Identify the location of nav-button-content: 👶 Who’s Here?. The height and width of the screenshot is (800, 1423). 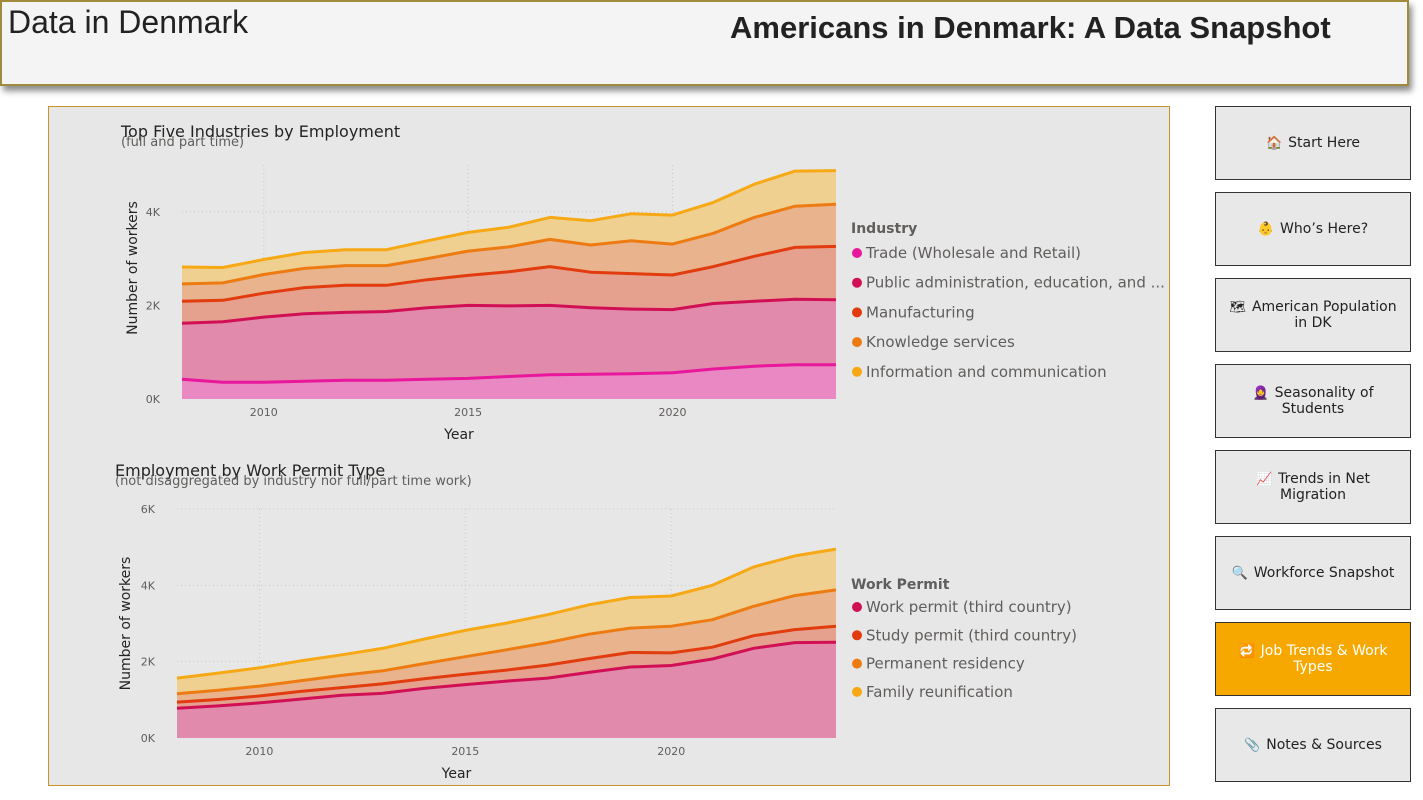
(1313, 229).